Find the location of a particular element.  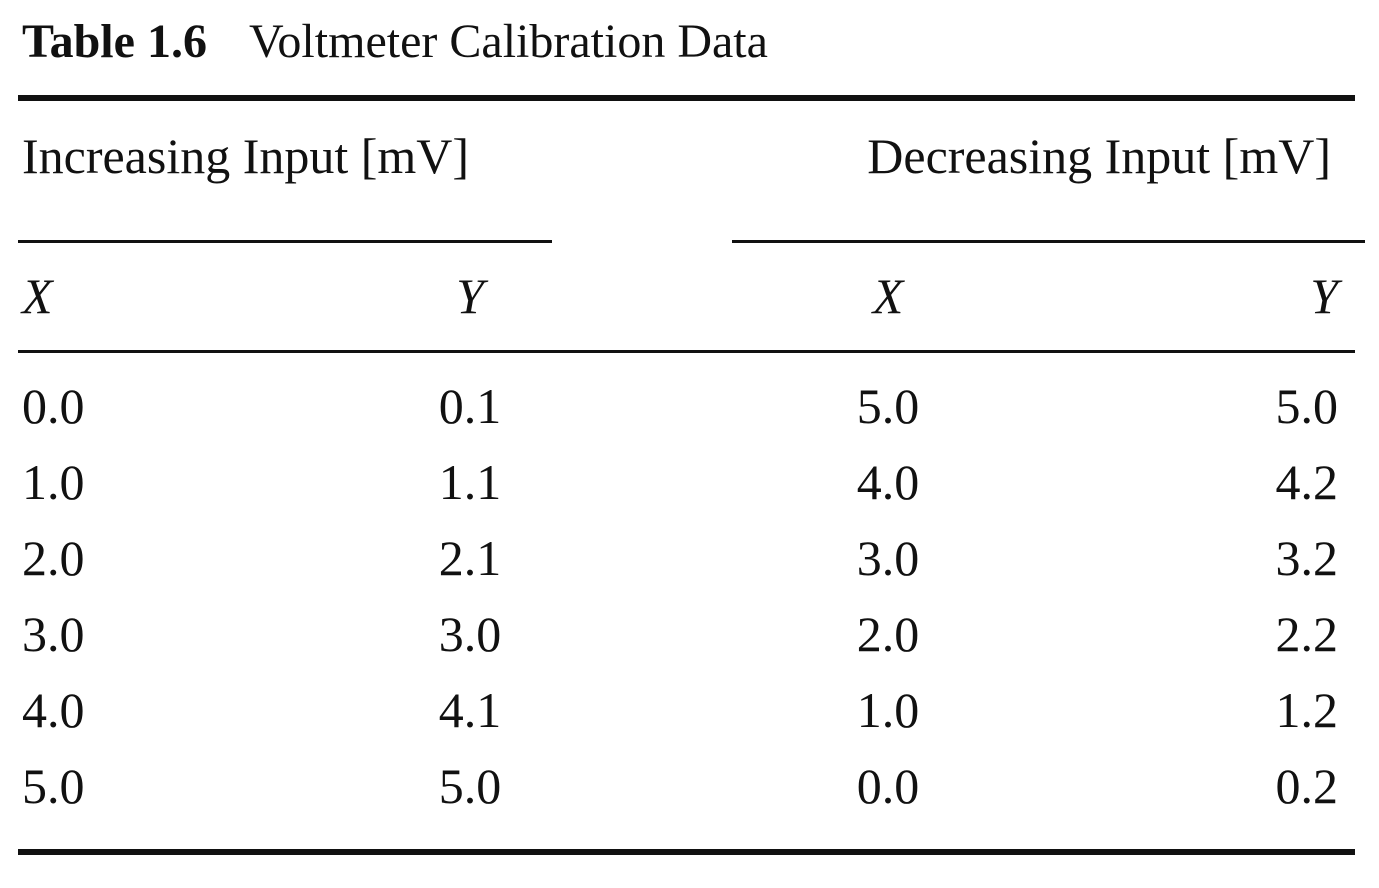

table-cell: 2.1 is located at coordinates (470, 558).